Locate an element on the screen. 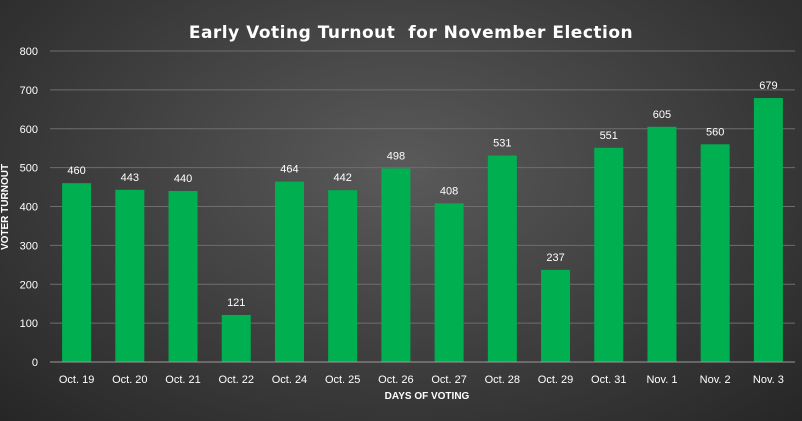  x-tick-label: Oct. 27 is located at coordinates (448, 380).